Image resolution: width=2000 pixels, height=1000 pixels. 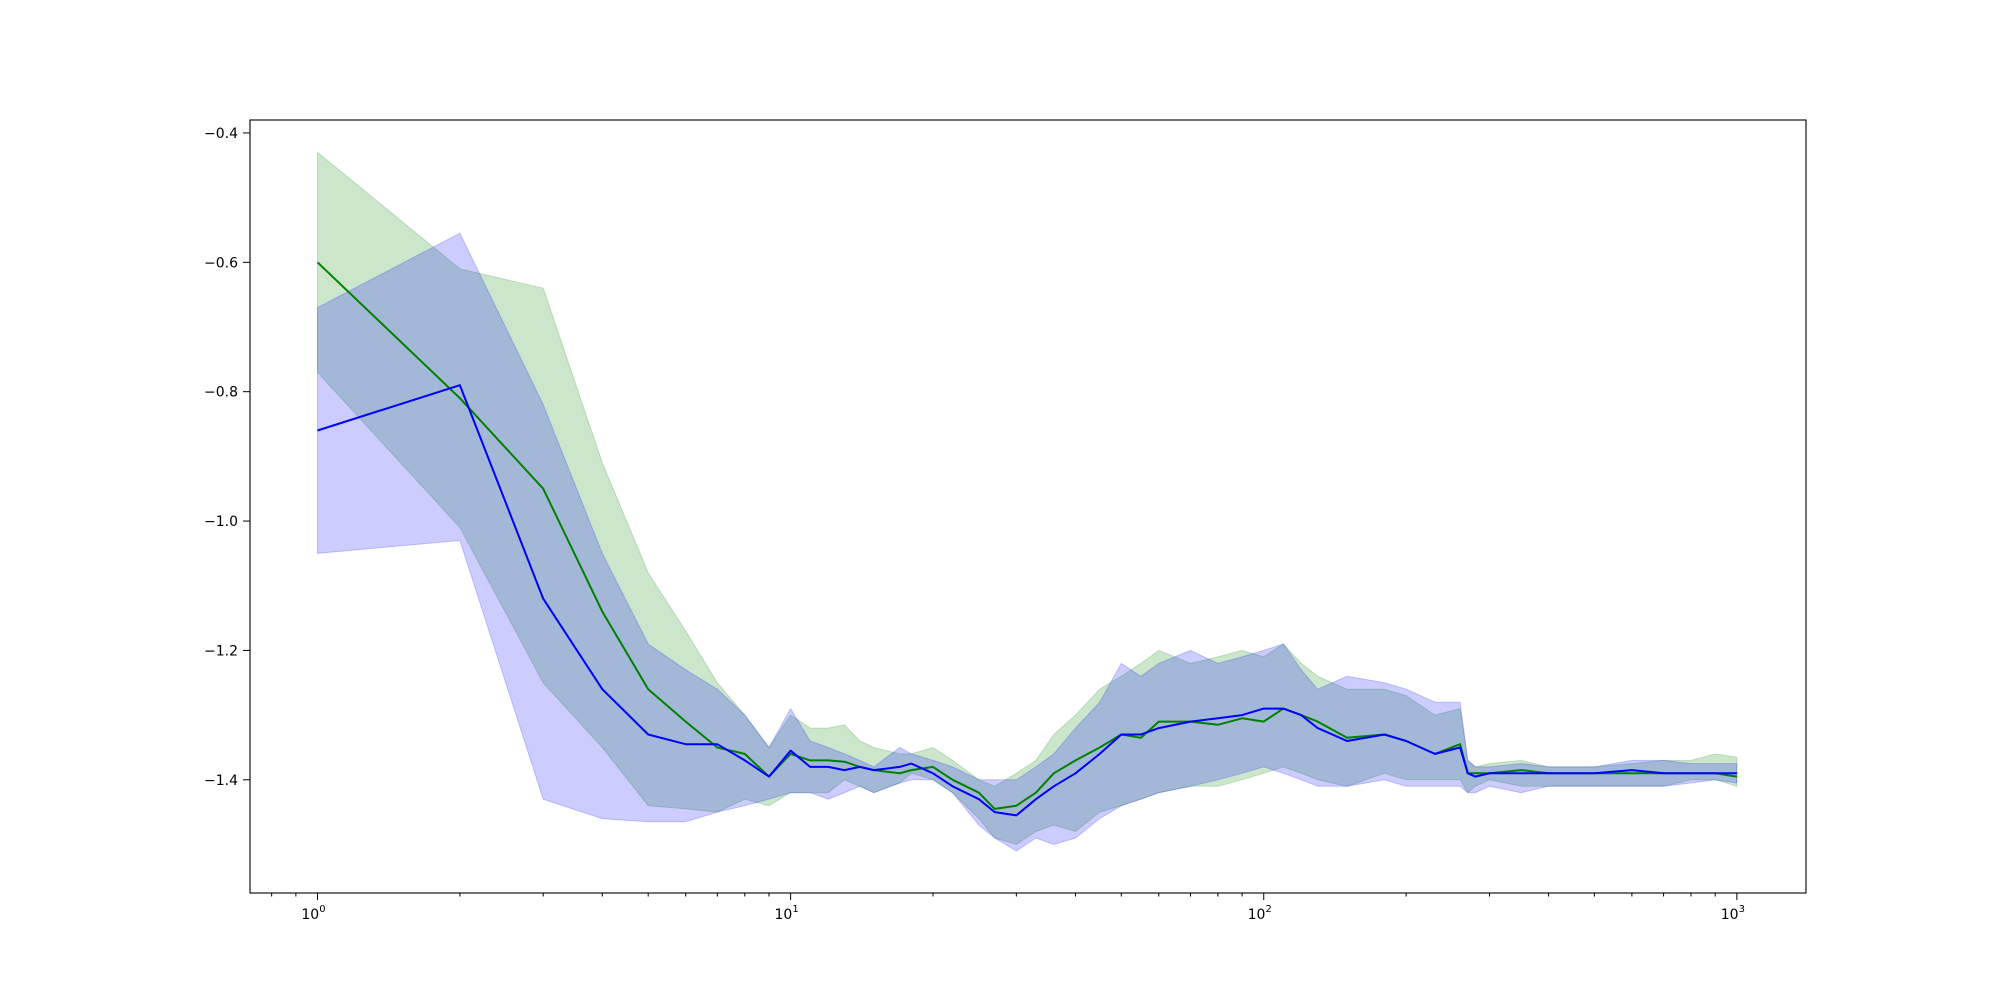 I want to click on y-tick-label: −0.4, so click(x=221, y=134).